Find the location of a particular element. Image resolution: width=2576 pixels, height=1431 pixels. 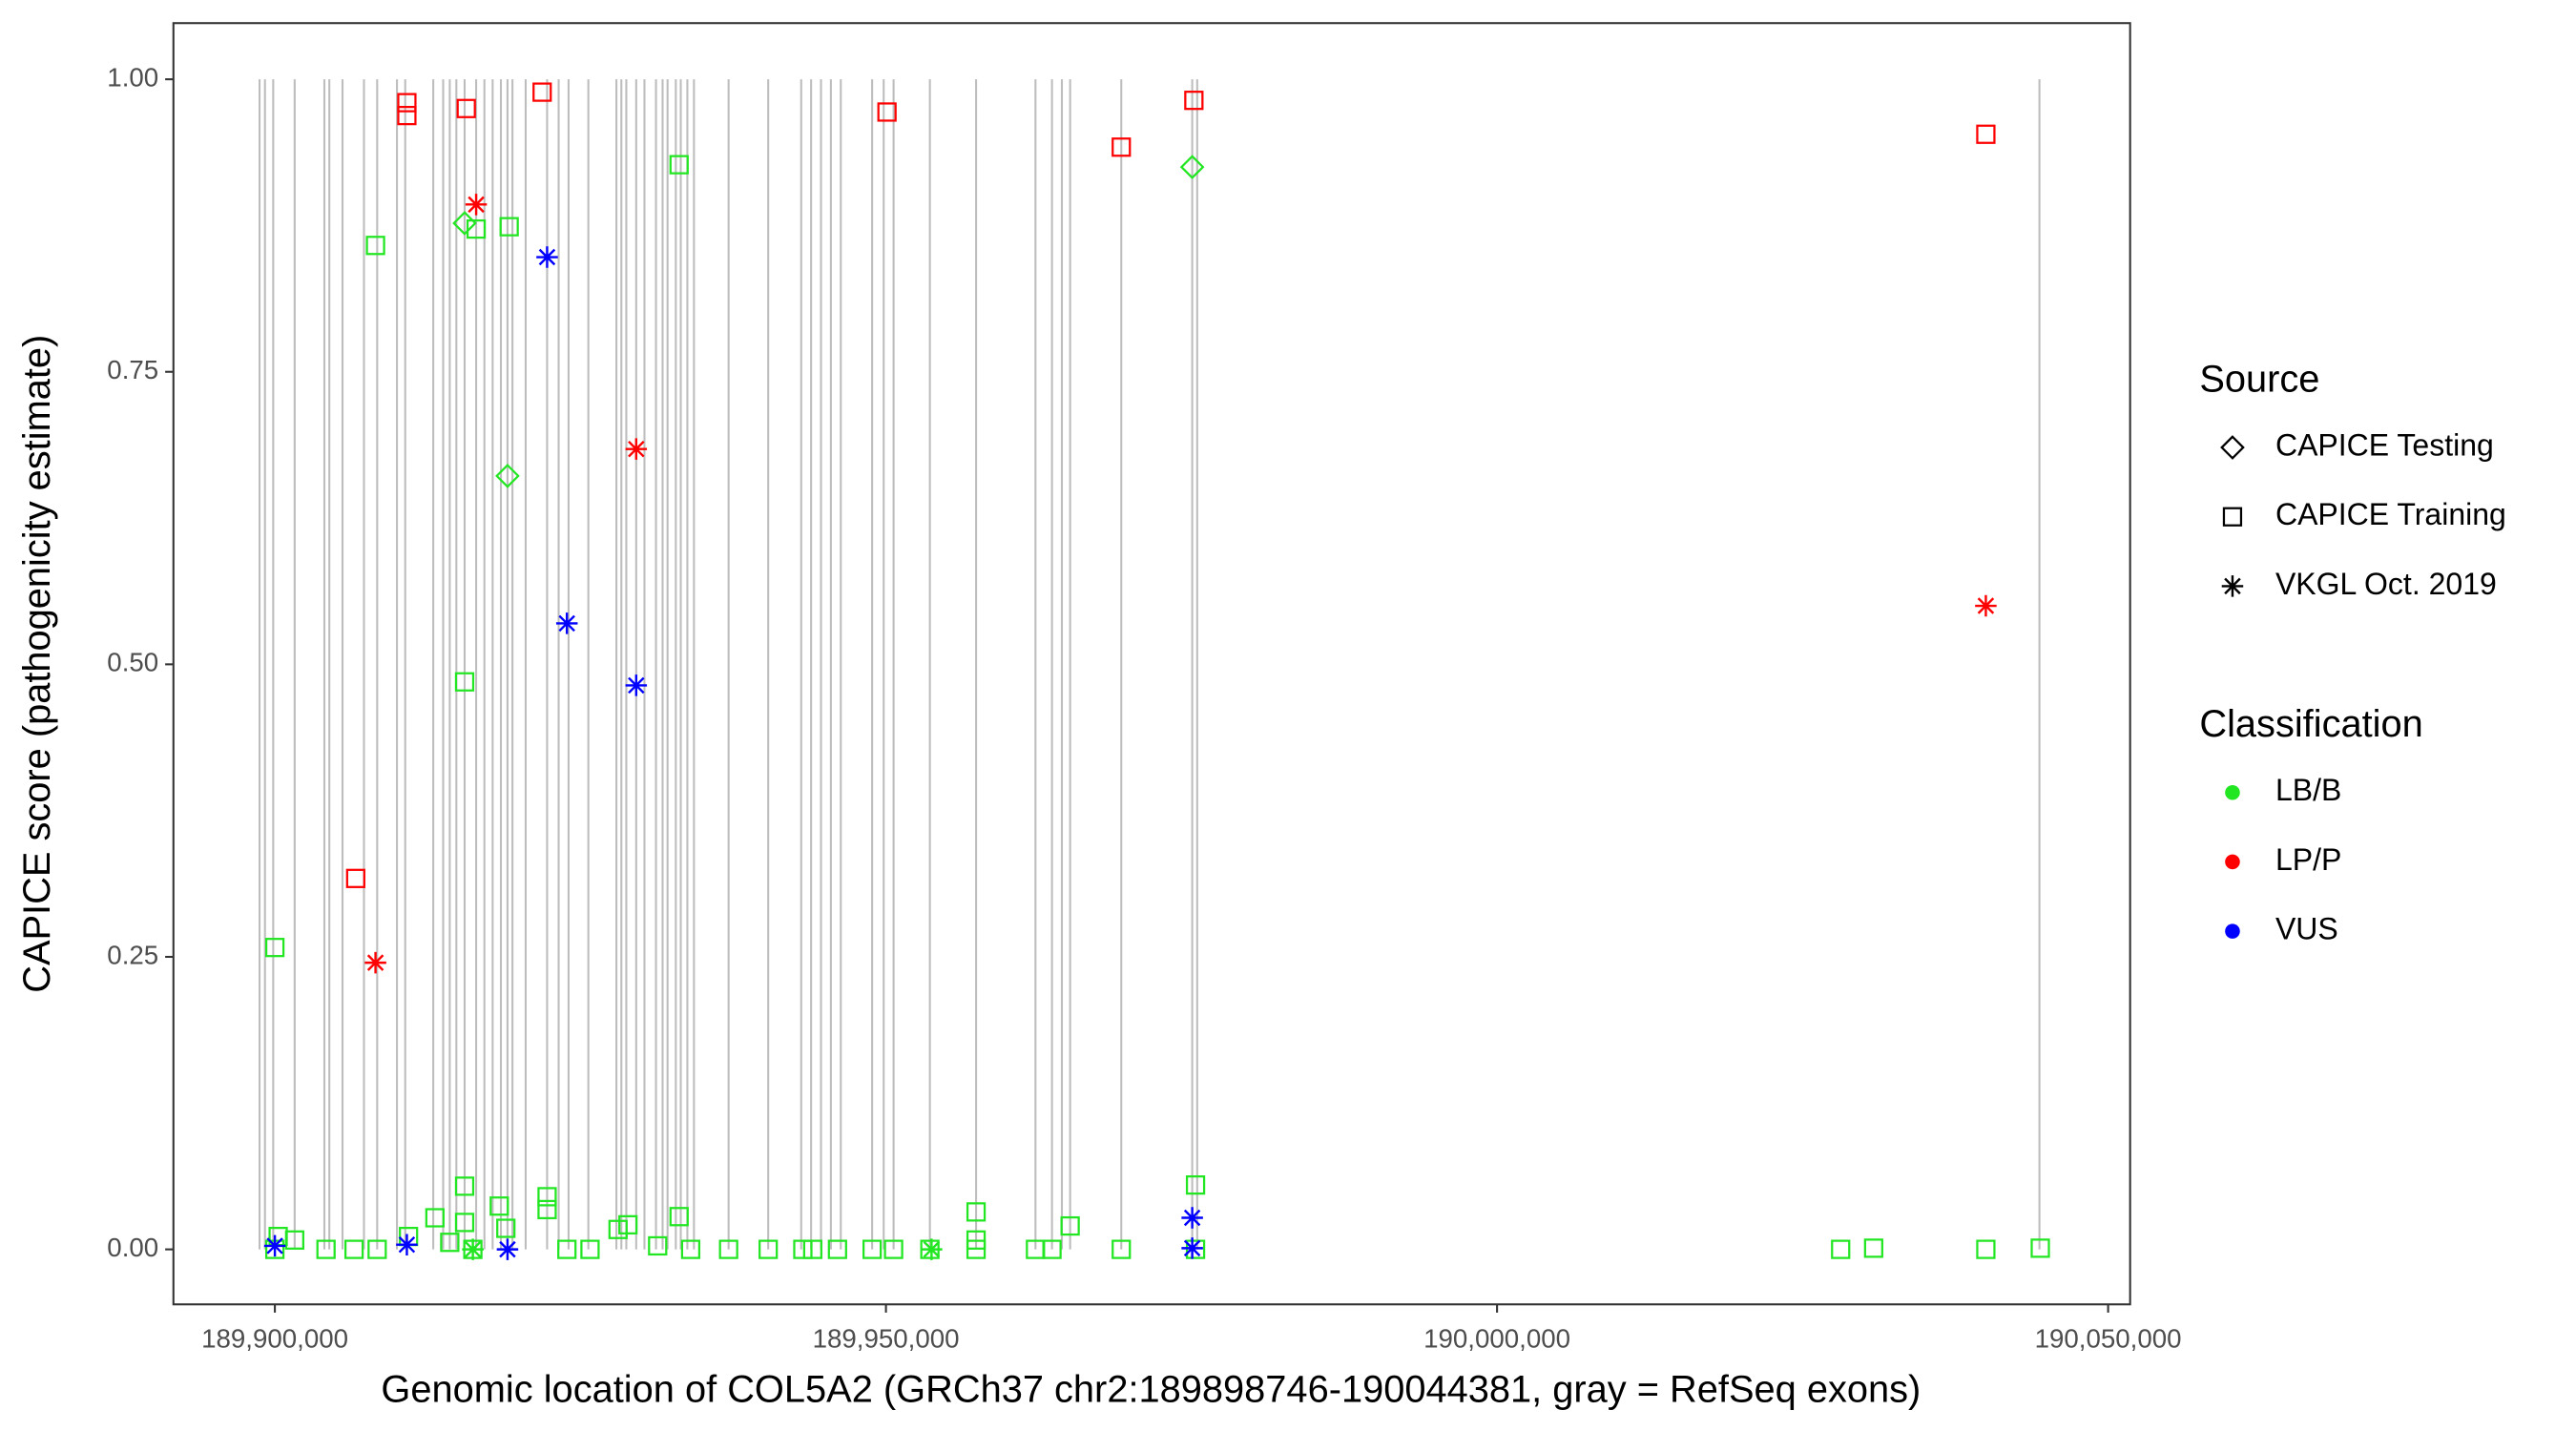

legend-label: CAPICE Training is located at coordinates (2390, 514).